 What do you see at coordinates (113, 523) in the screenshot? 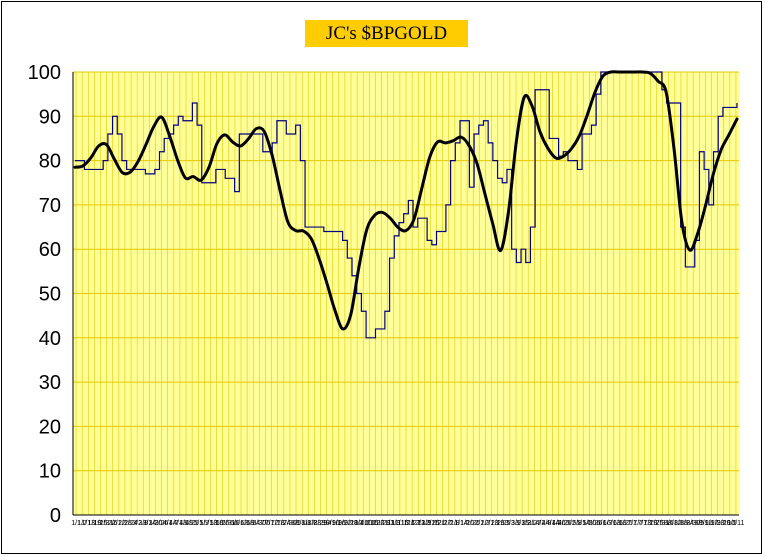
I see `x-tick-label: 2/6` at bounding box center [113, 523].